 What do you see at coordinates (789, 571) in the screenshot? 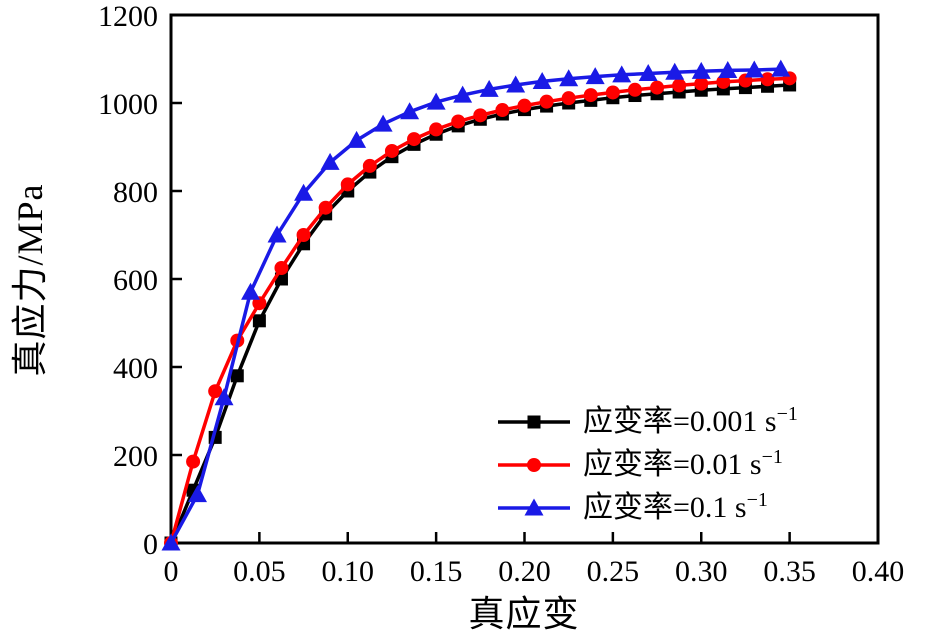
I see `x-tick-label: 0.35` at bounding box center [789, 571].